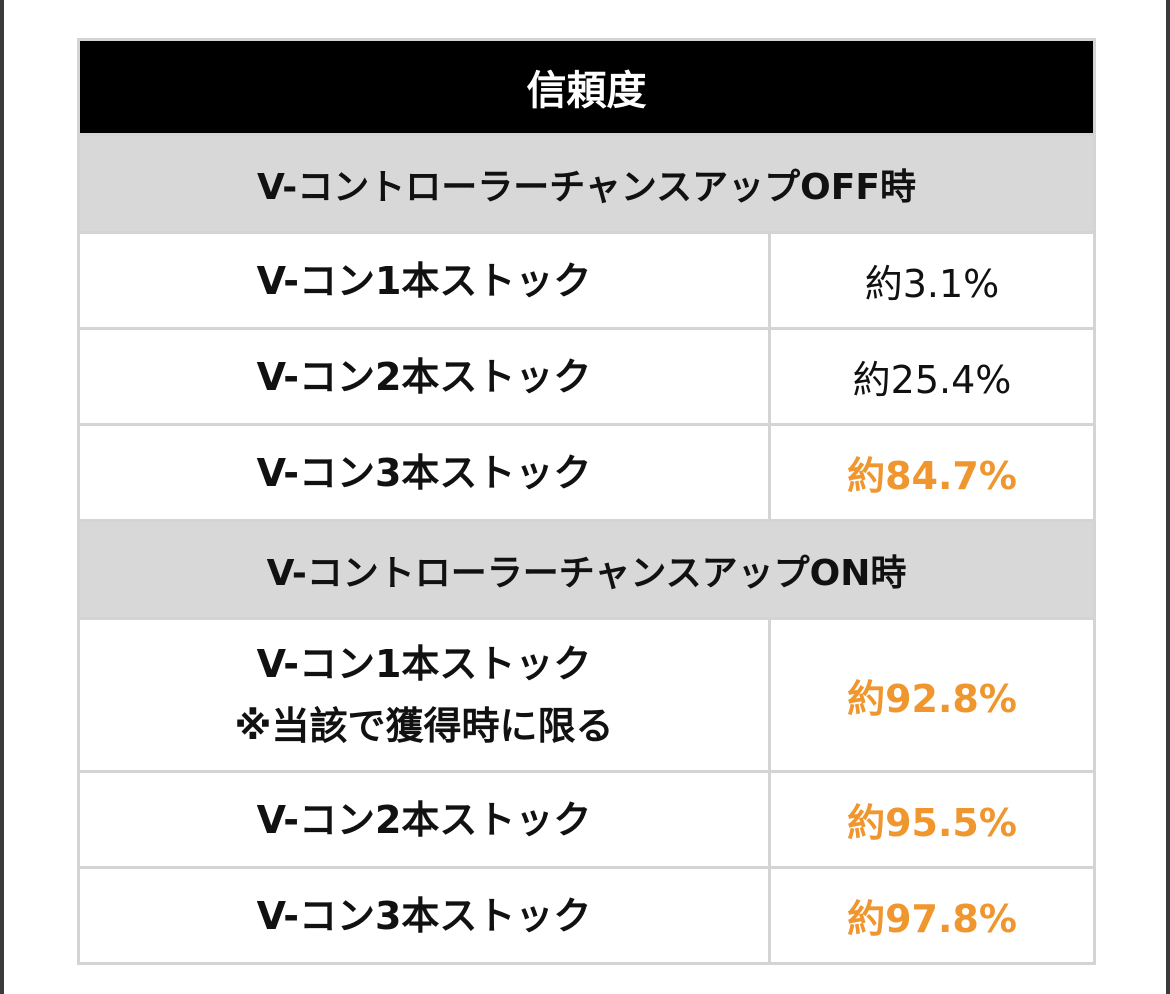 This screenshot has height=994, width=1170. What do you see at coordinates (932, 695) in the screenshot?
I see `row-value-highlight: 約92.8%` at bounding box center [932, 695].